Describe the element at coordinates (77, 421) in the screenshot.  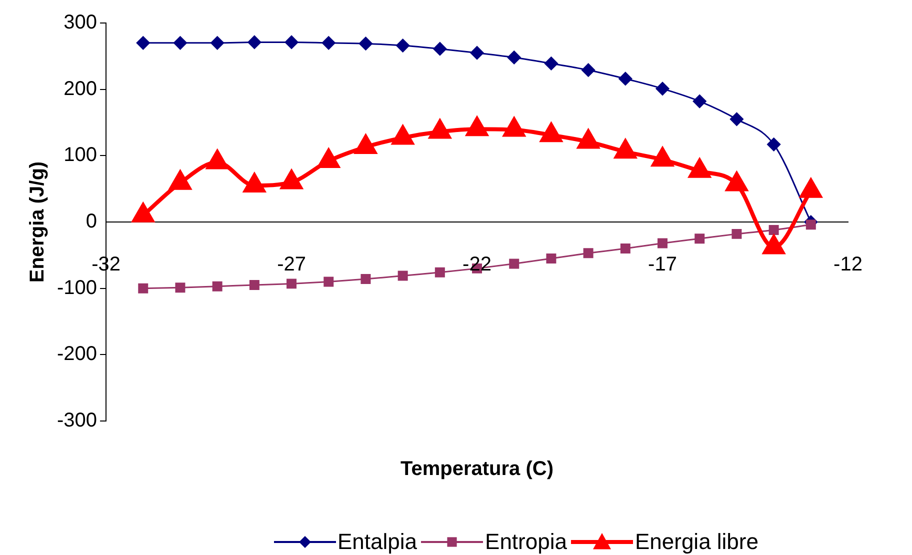
I see `y-tick-label: -300` at that location.